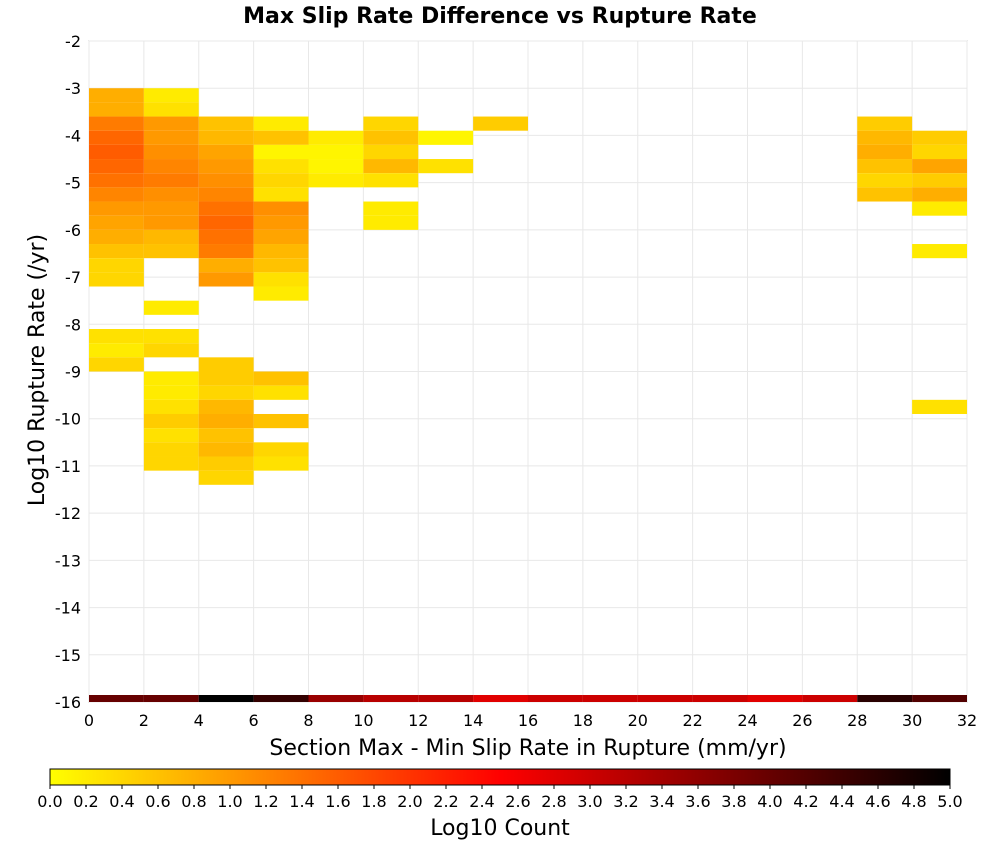  Describe the element at coordinates (68, 702) in the screenshot. I see `y-tick-label: -16` at that location.